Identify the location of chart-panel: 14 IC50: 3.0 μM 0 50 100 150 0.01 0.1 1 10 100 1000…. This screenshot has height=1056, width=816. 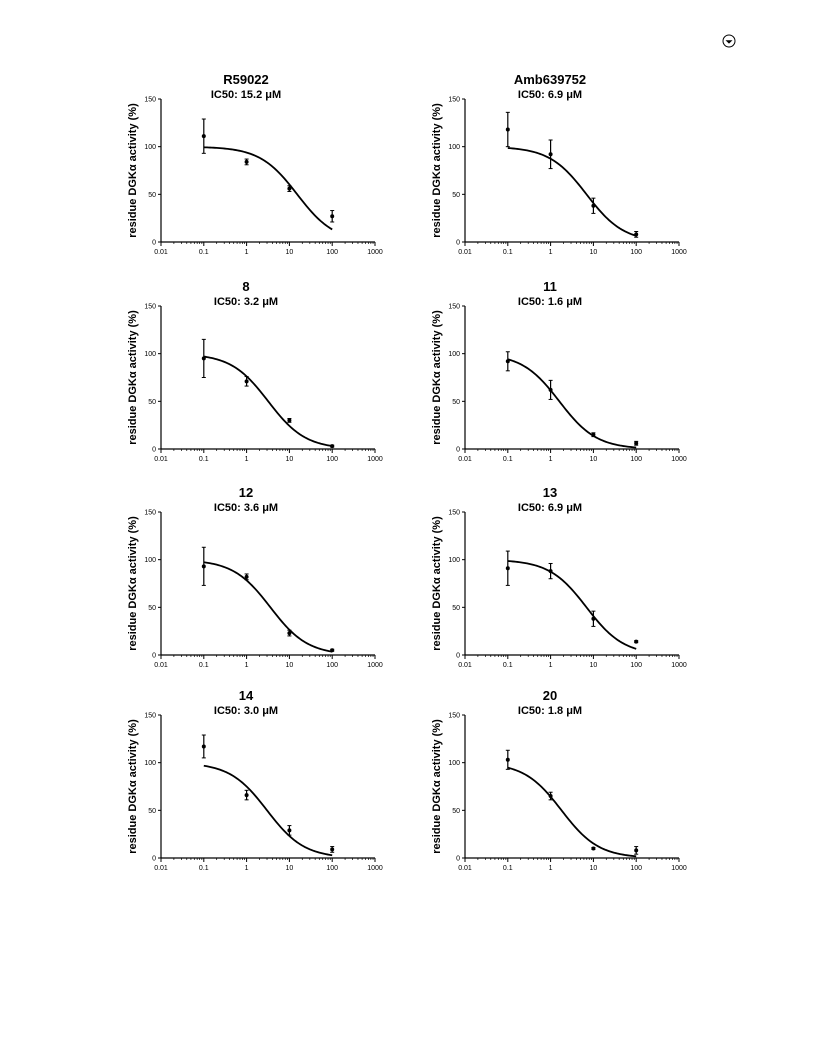
(258, 788).